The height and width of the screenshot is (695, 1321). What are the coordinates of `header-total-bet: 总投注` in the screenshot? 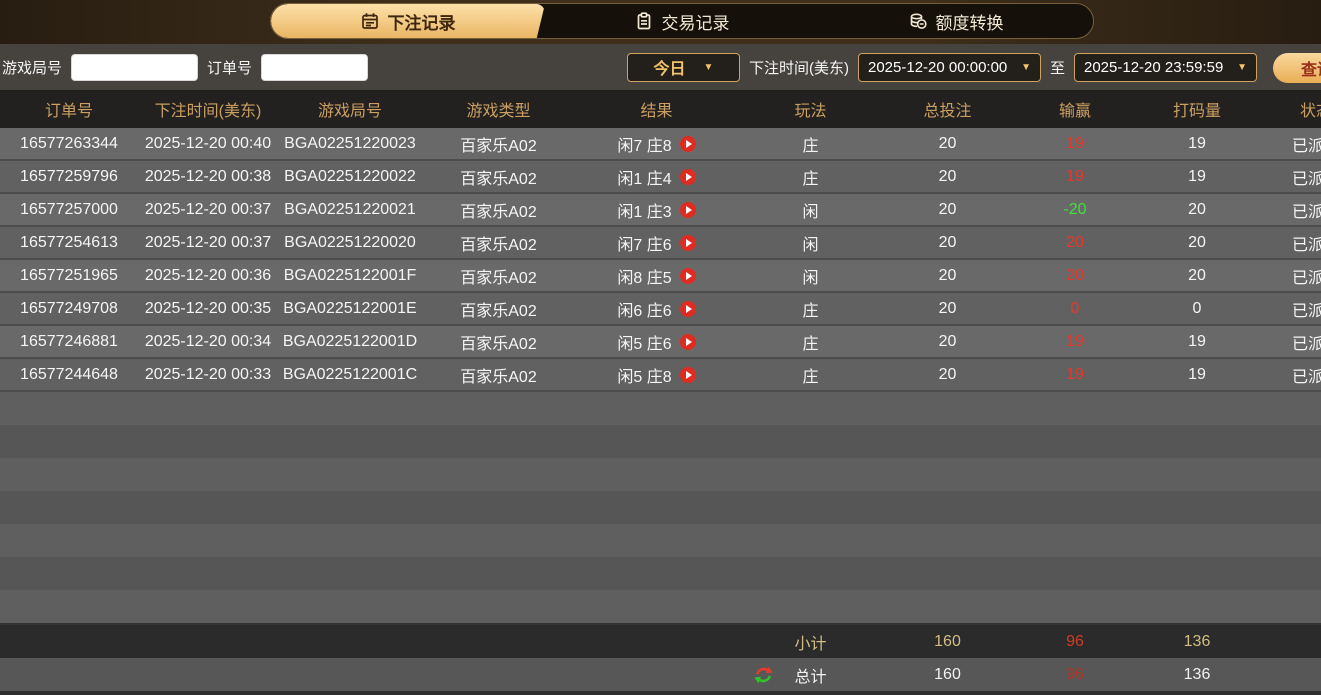 It's located at (947, 111).